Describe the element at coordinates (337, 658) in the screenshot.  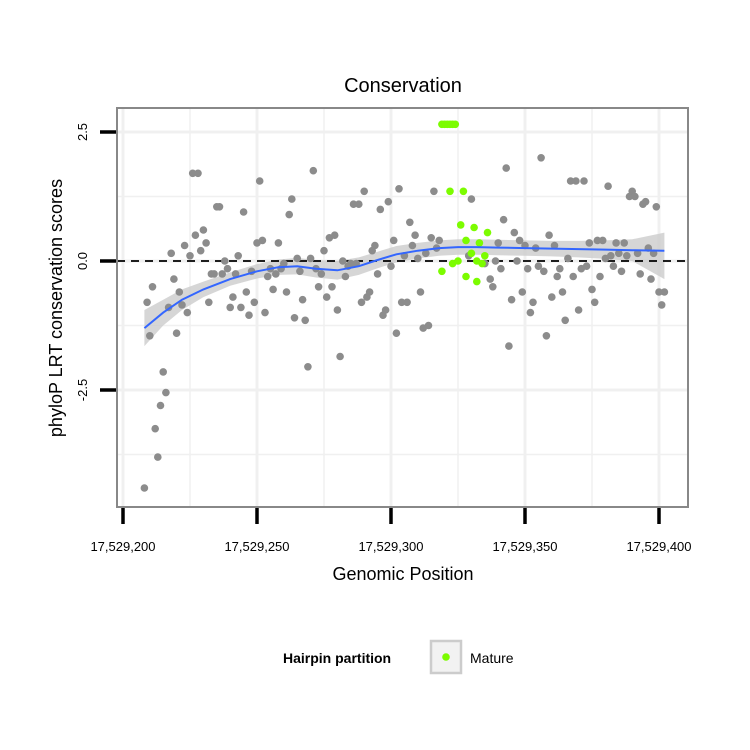
I see `legend-title: Hairpin partition` at that location.